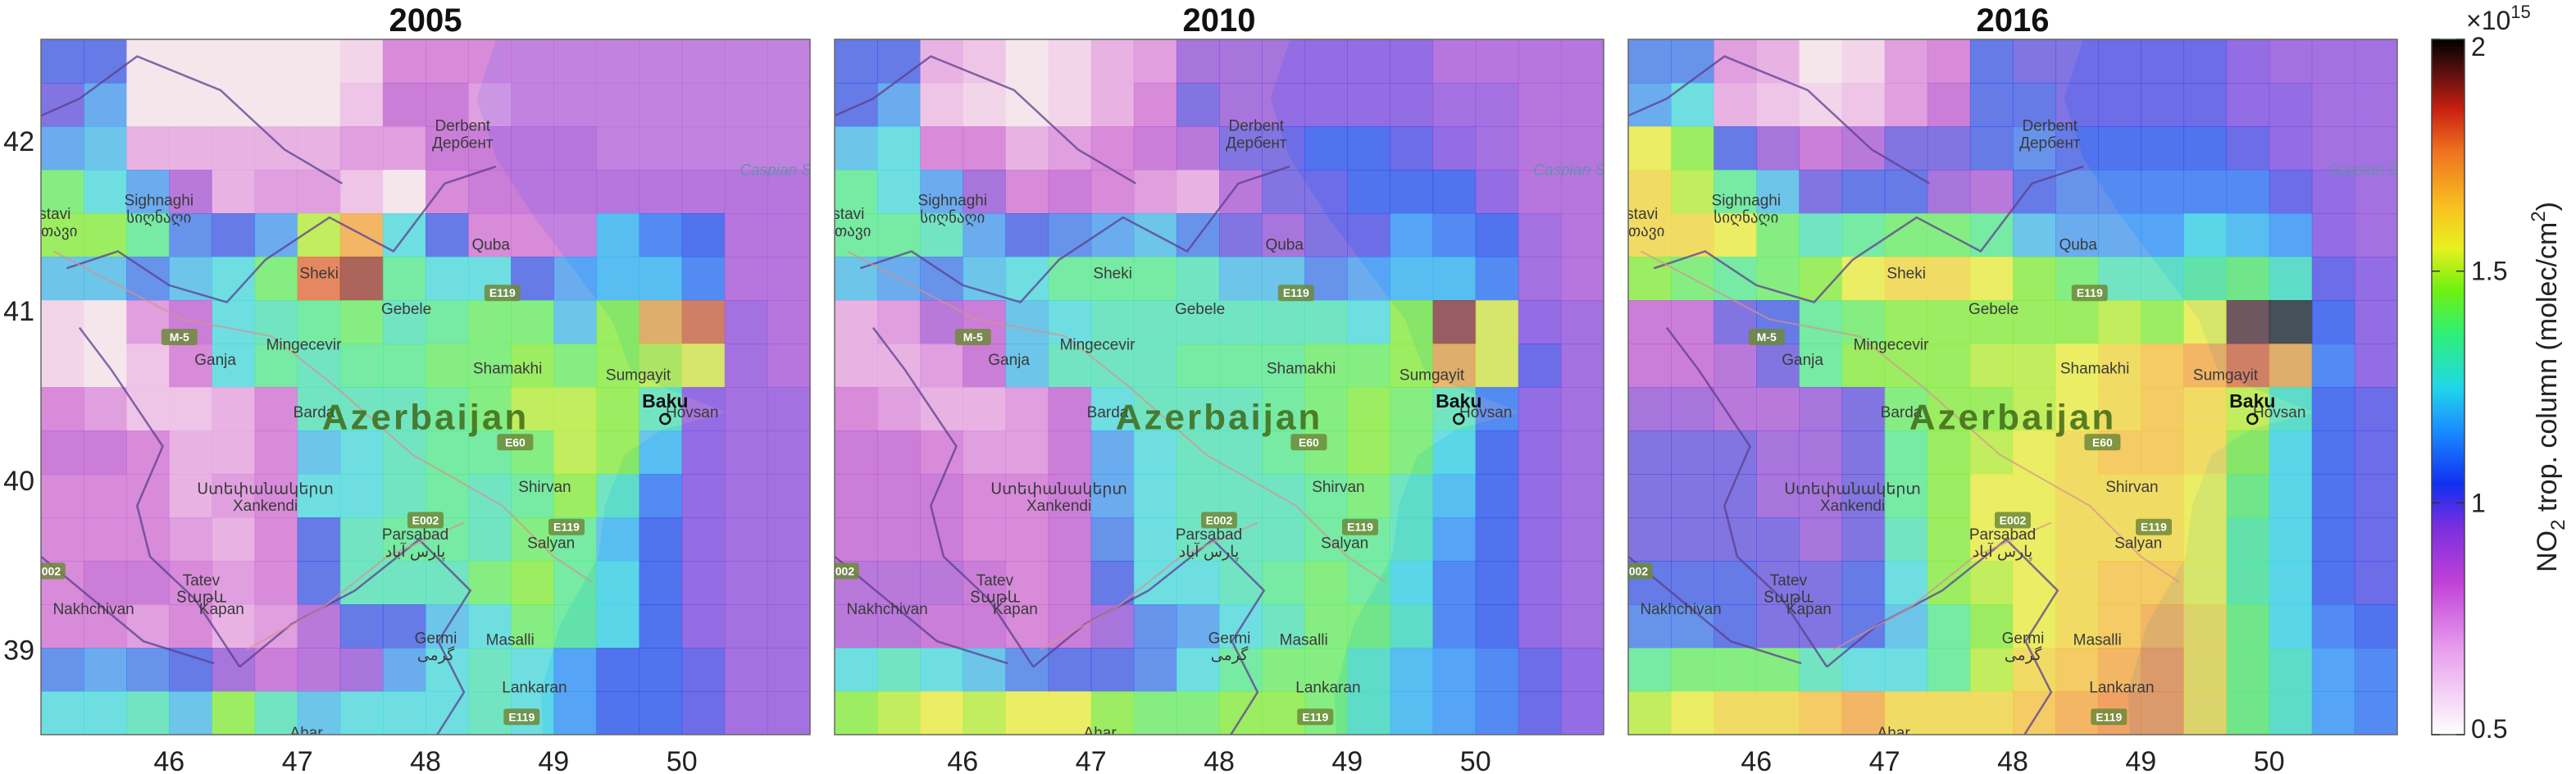  I want to click on city-label: Baku, so click(2252, 401).